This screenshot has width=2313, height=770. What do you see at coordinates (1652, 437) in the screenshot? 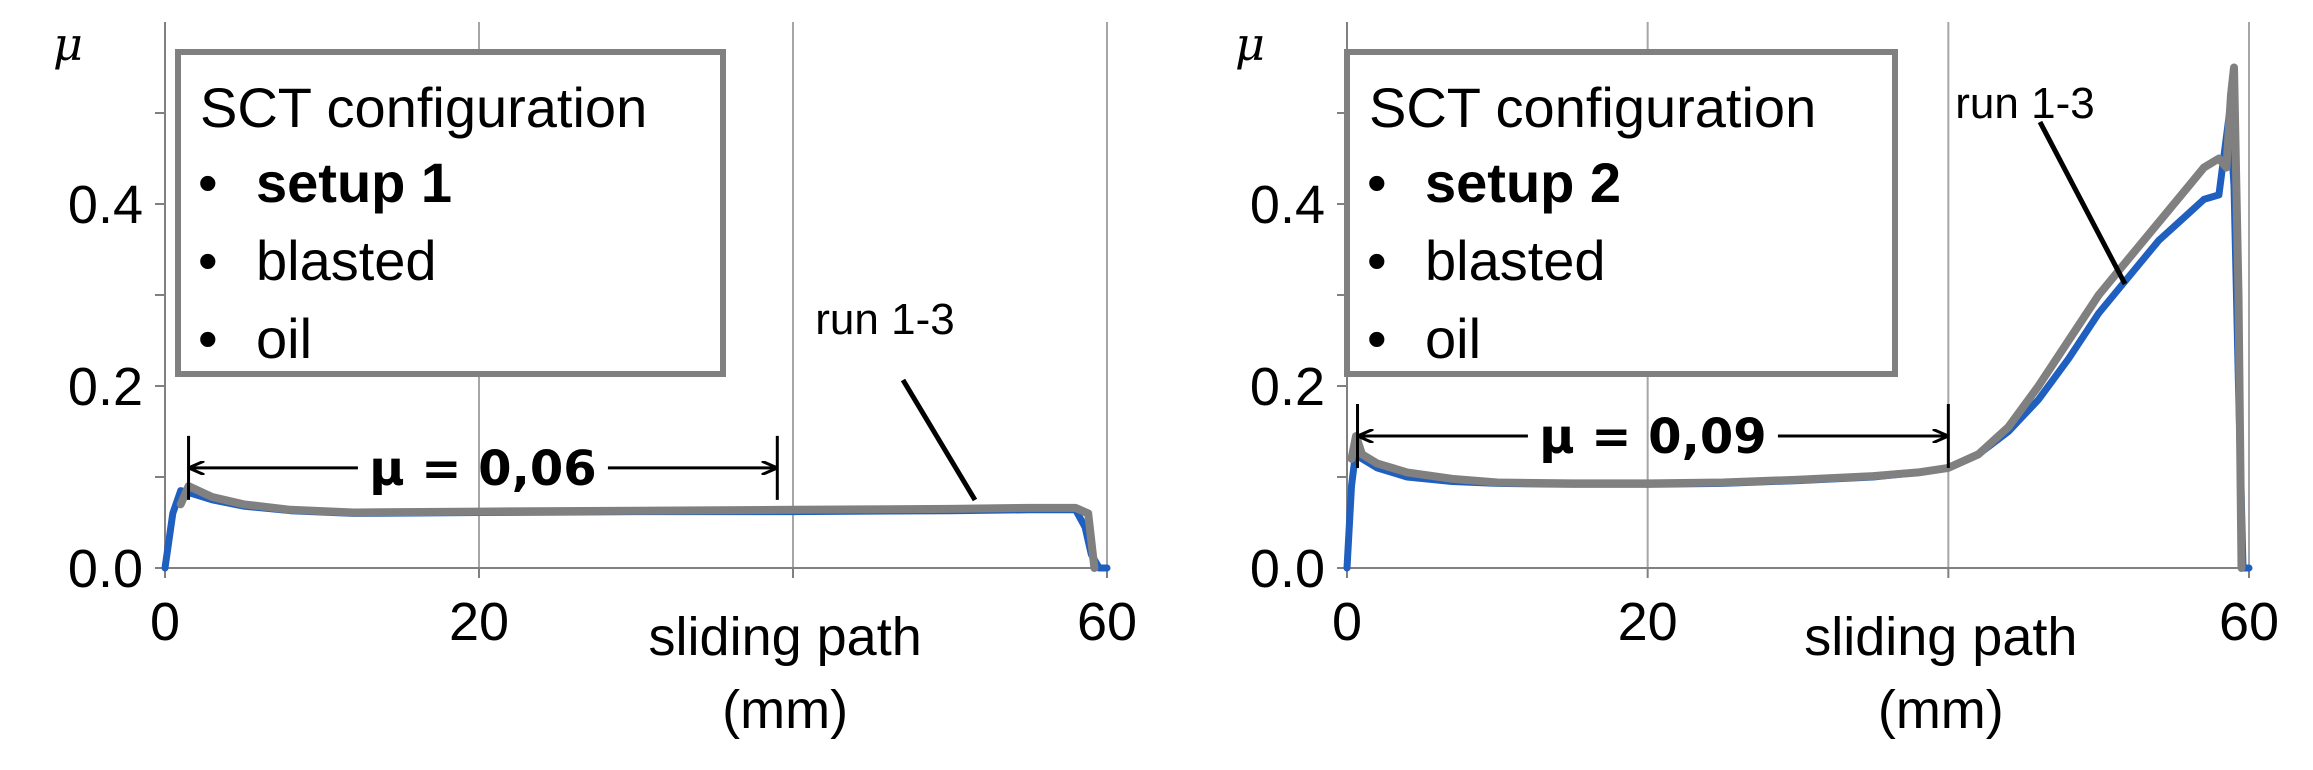
I see `mean-value-label: μ = 0,09` at bounding box center [1652, 437].